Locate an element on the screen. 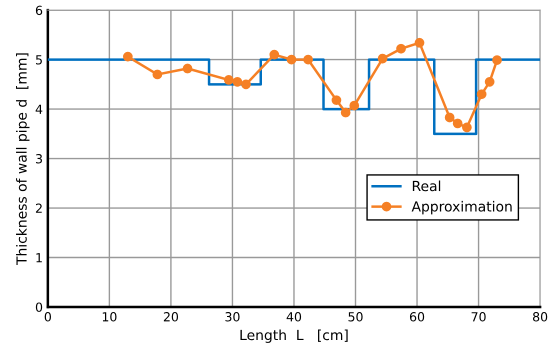 The image size is (550, 362). y-tick-label: 3 is located at coordinates (39, 159).